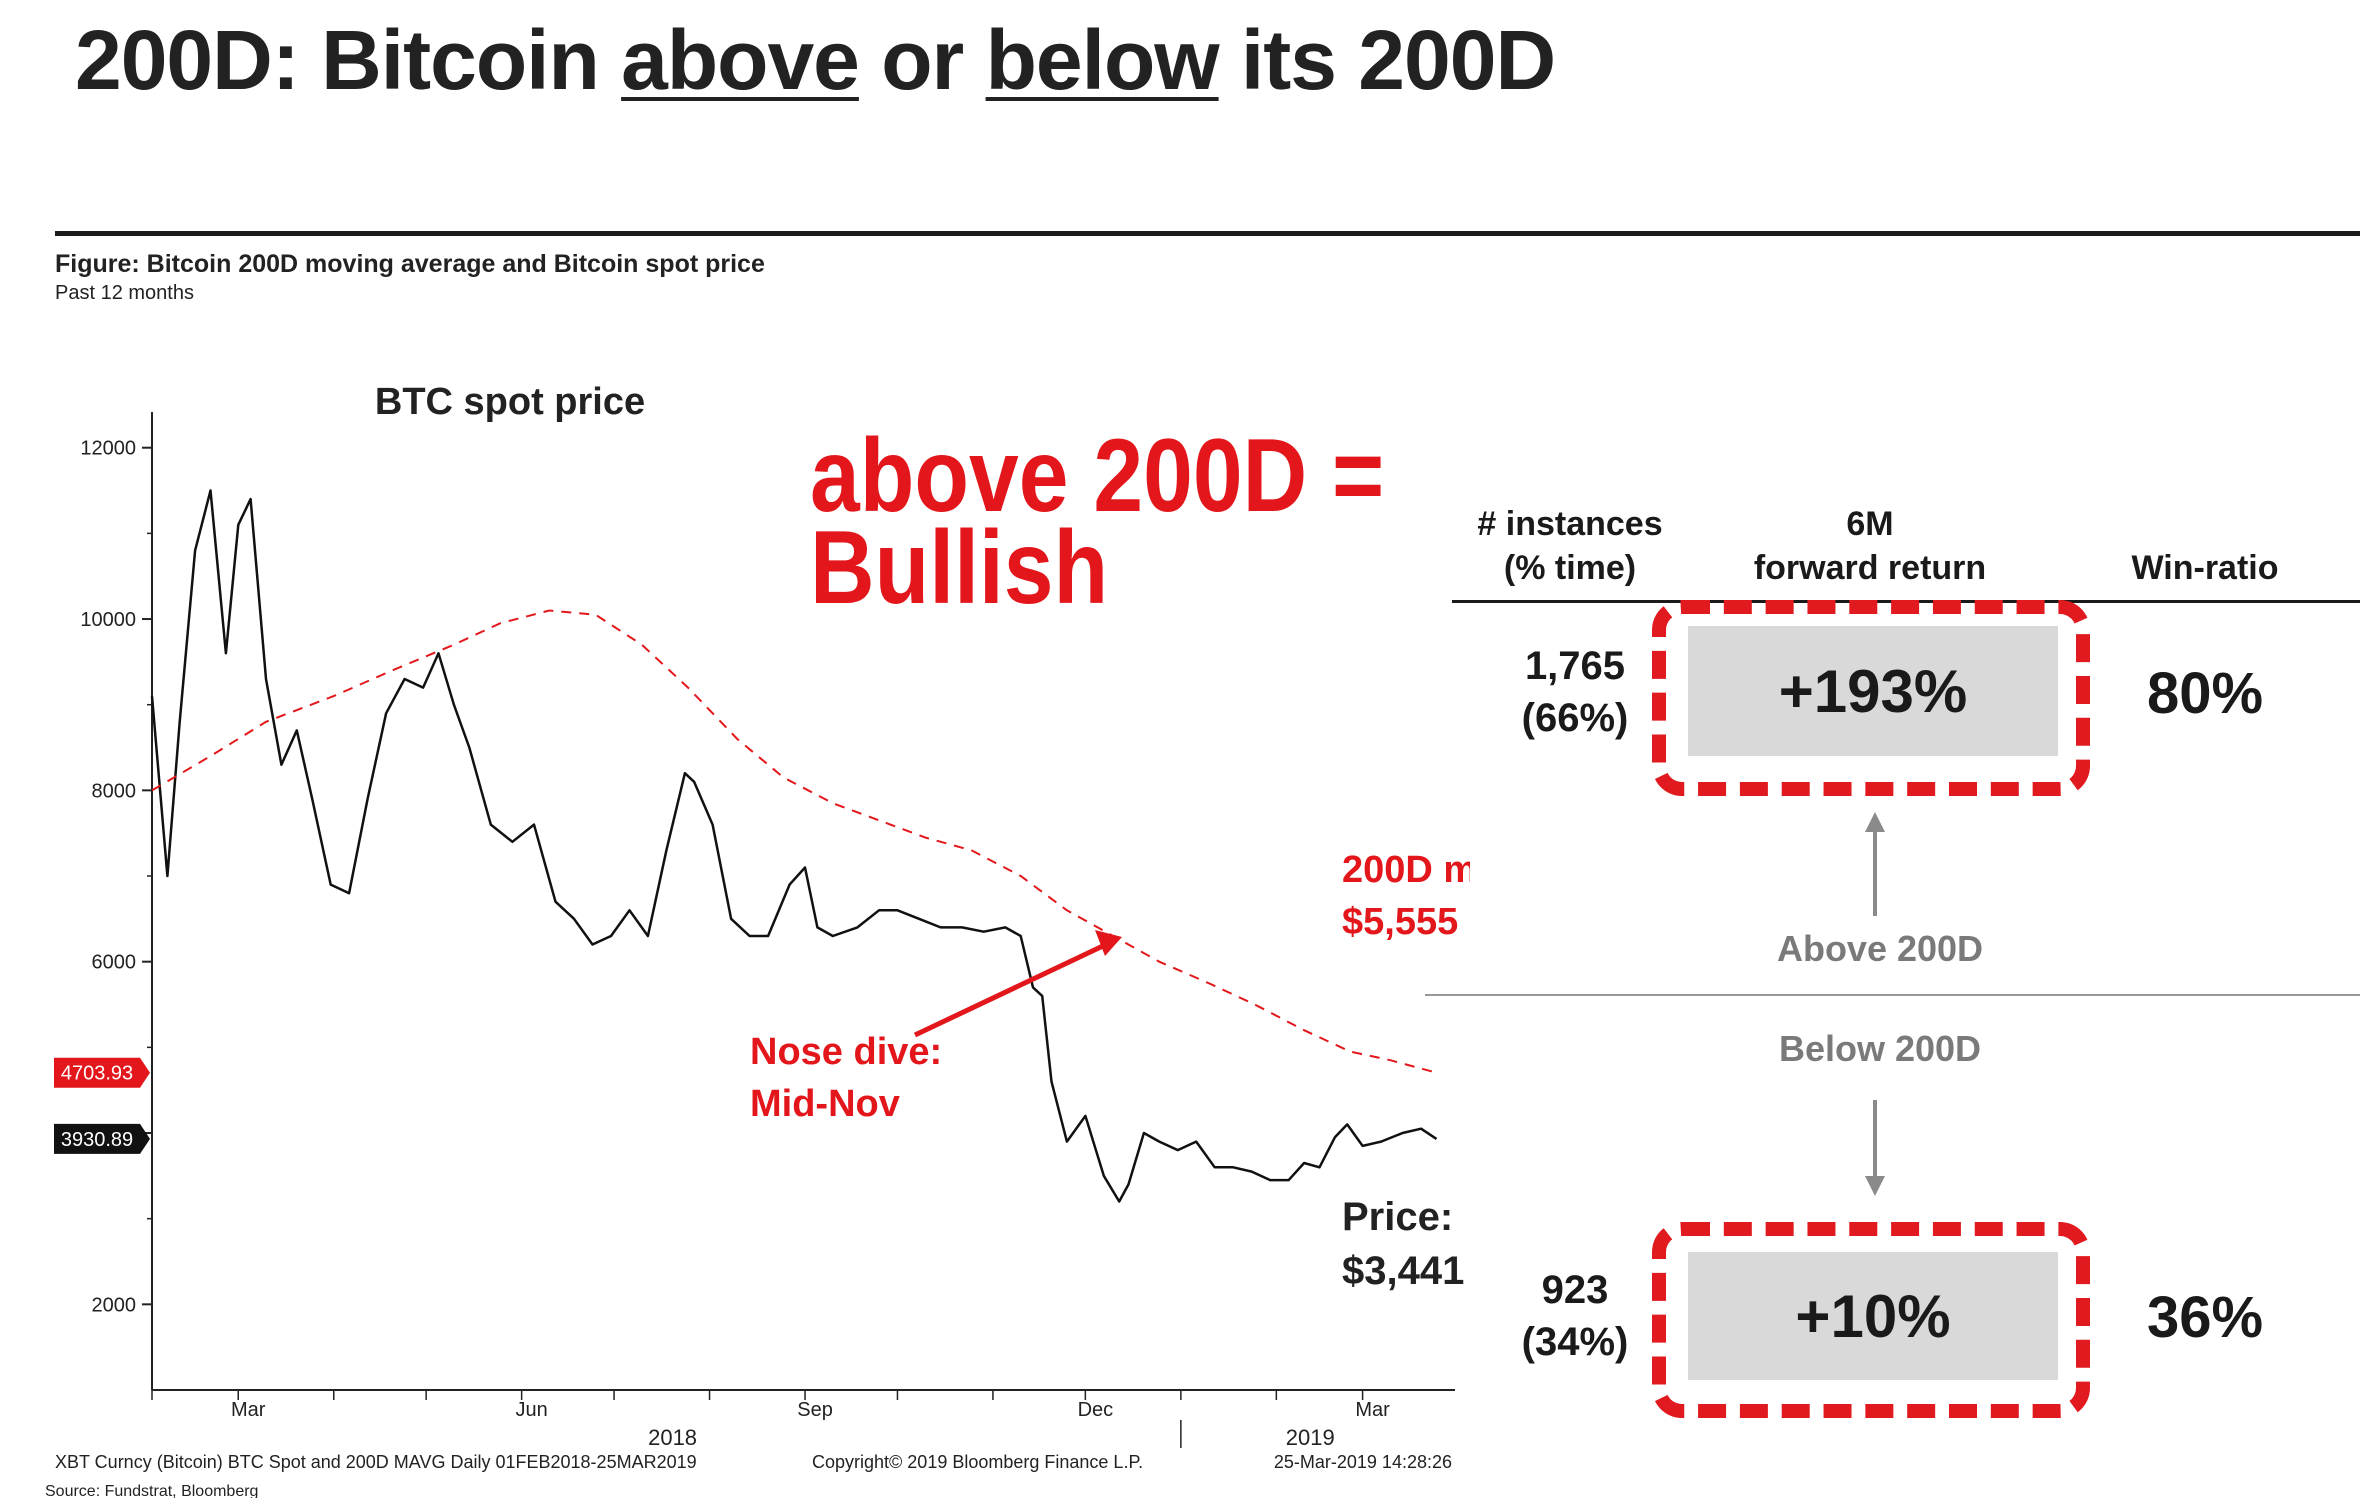 This screenshot has height=1498, width=2370. Describe the element at coordinates (97, 1074) in the screenshot. I see `value-tag-label: 4703.93` at that location.